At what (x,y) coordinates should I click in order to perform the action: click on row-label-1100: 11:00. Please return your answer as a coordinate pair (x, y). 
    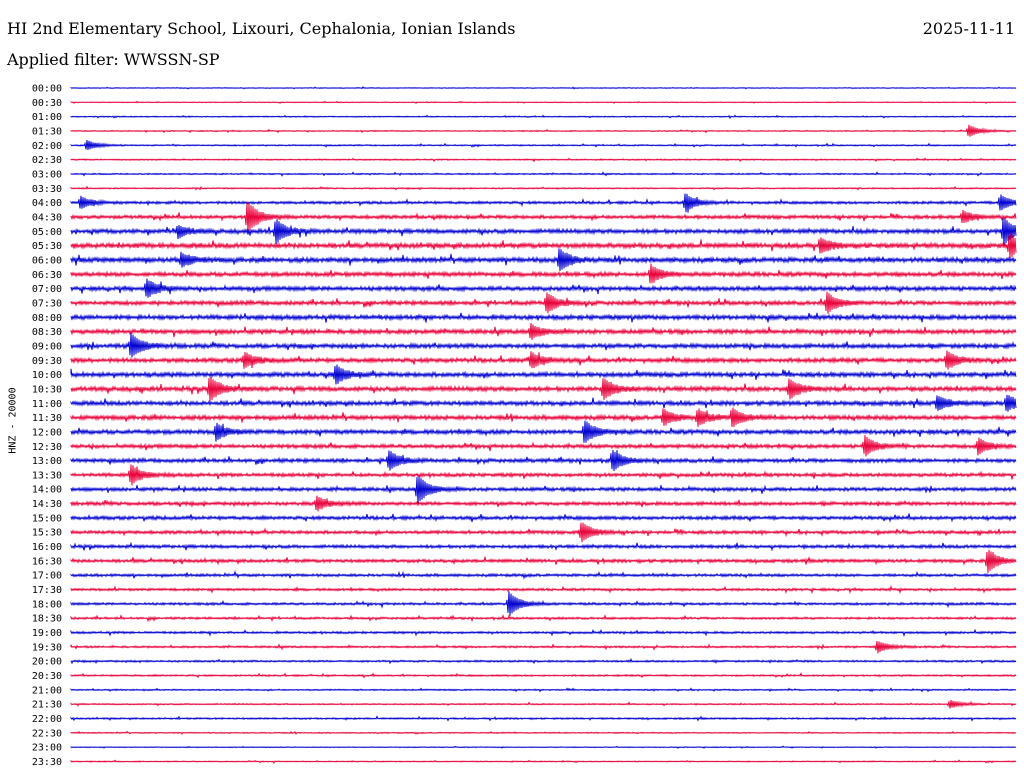
    Looking at the image, I should click on (47, 404).